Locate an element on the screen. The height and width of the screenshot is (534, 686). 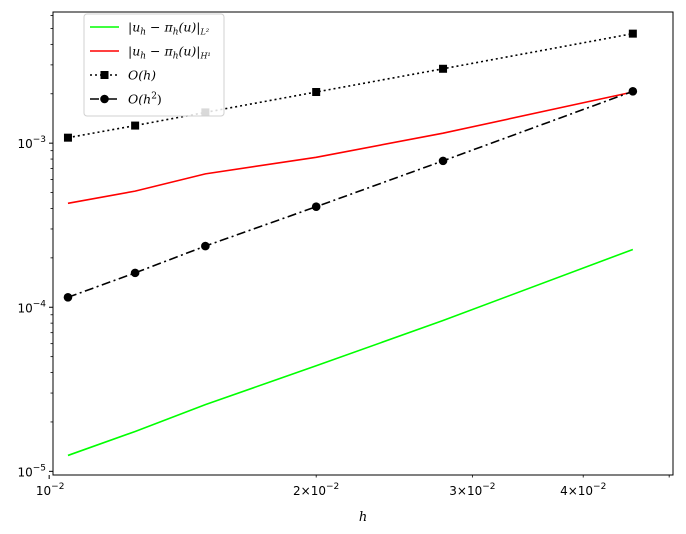
x-minor-tick-label-2: 4×10⁻² is located at coordinates (583, 490).